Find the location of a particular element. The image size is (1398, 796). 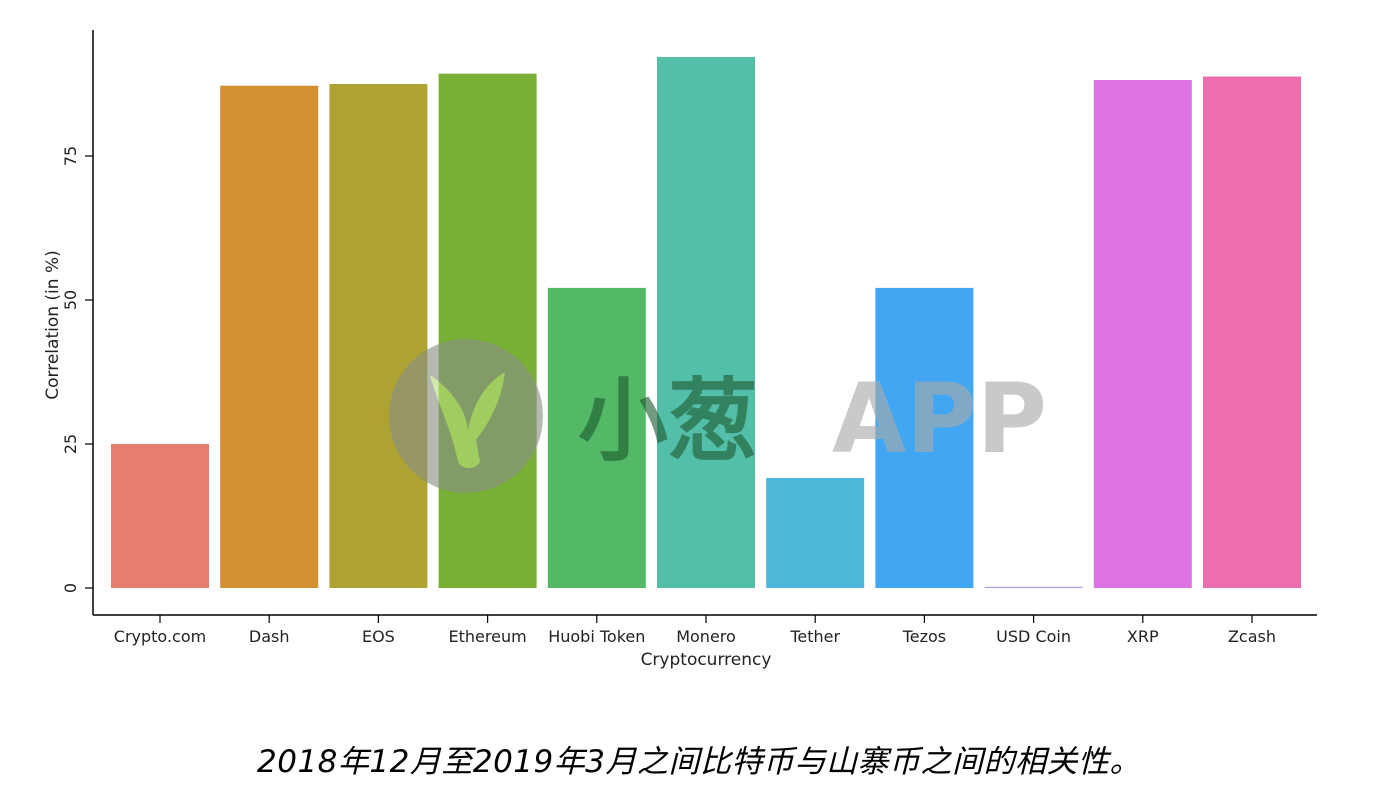

watermark-logo-icon is located at coordinates (466, 416).